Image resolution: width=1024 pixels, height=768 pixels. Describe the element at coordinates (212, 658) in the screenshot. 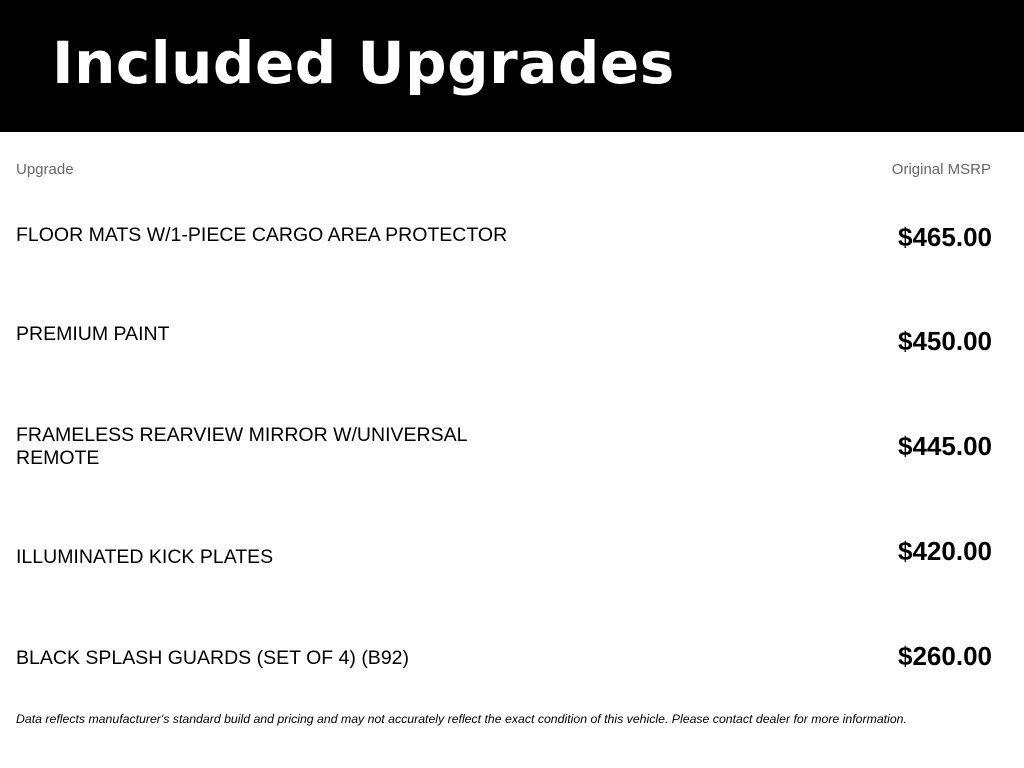

I see `upgrade-name: BLACK SPLASH GUARDS (SET OF 4) (B92)` at that location.